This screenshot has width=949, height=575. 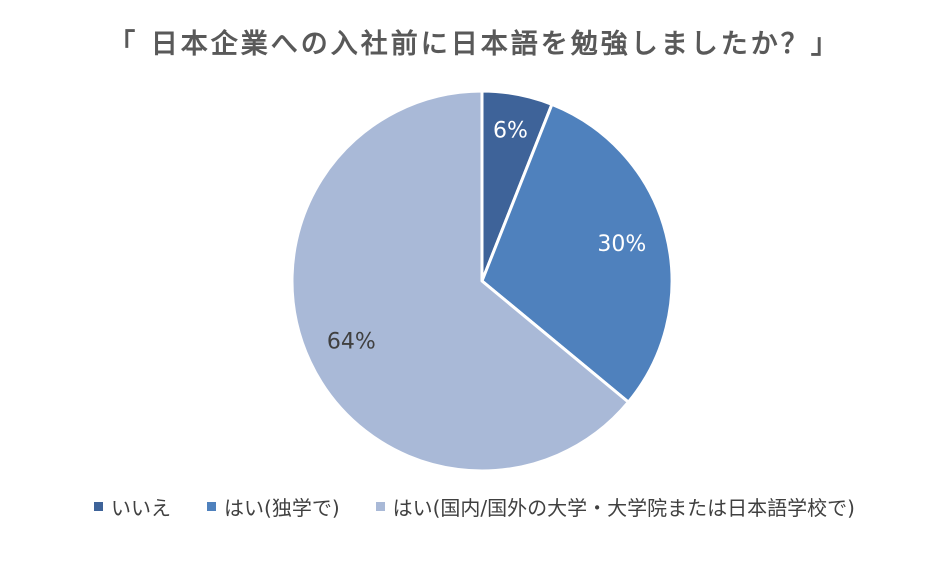 What do you see at coordinates (510, 131) in the screenshot?
I see `data-label-no: 6%` at bounding box center [510, 131].